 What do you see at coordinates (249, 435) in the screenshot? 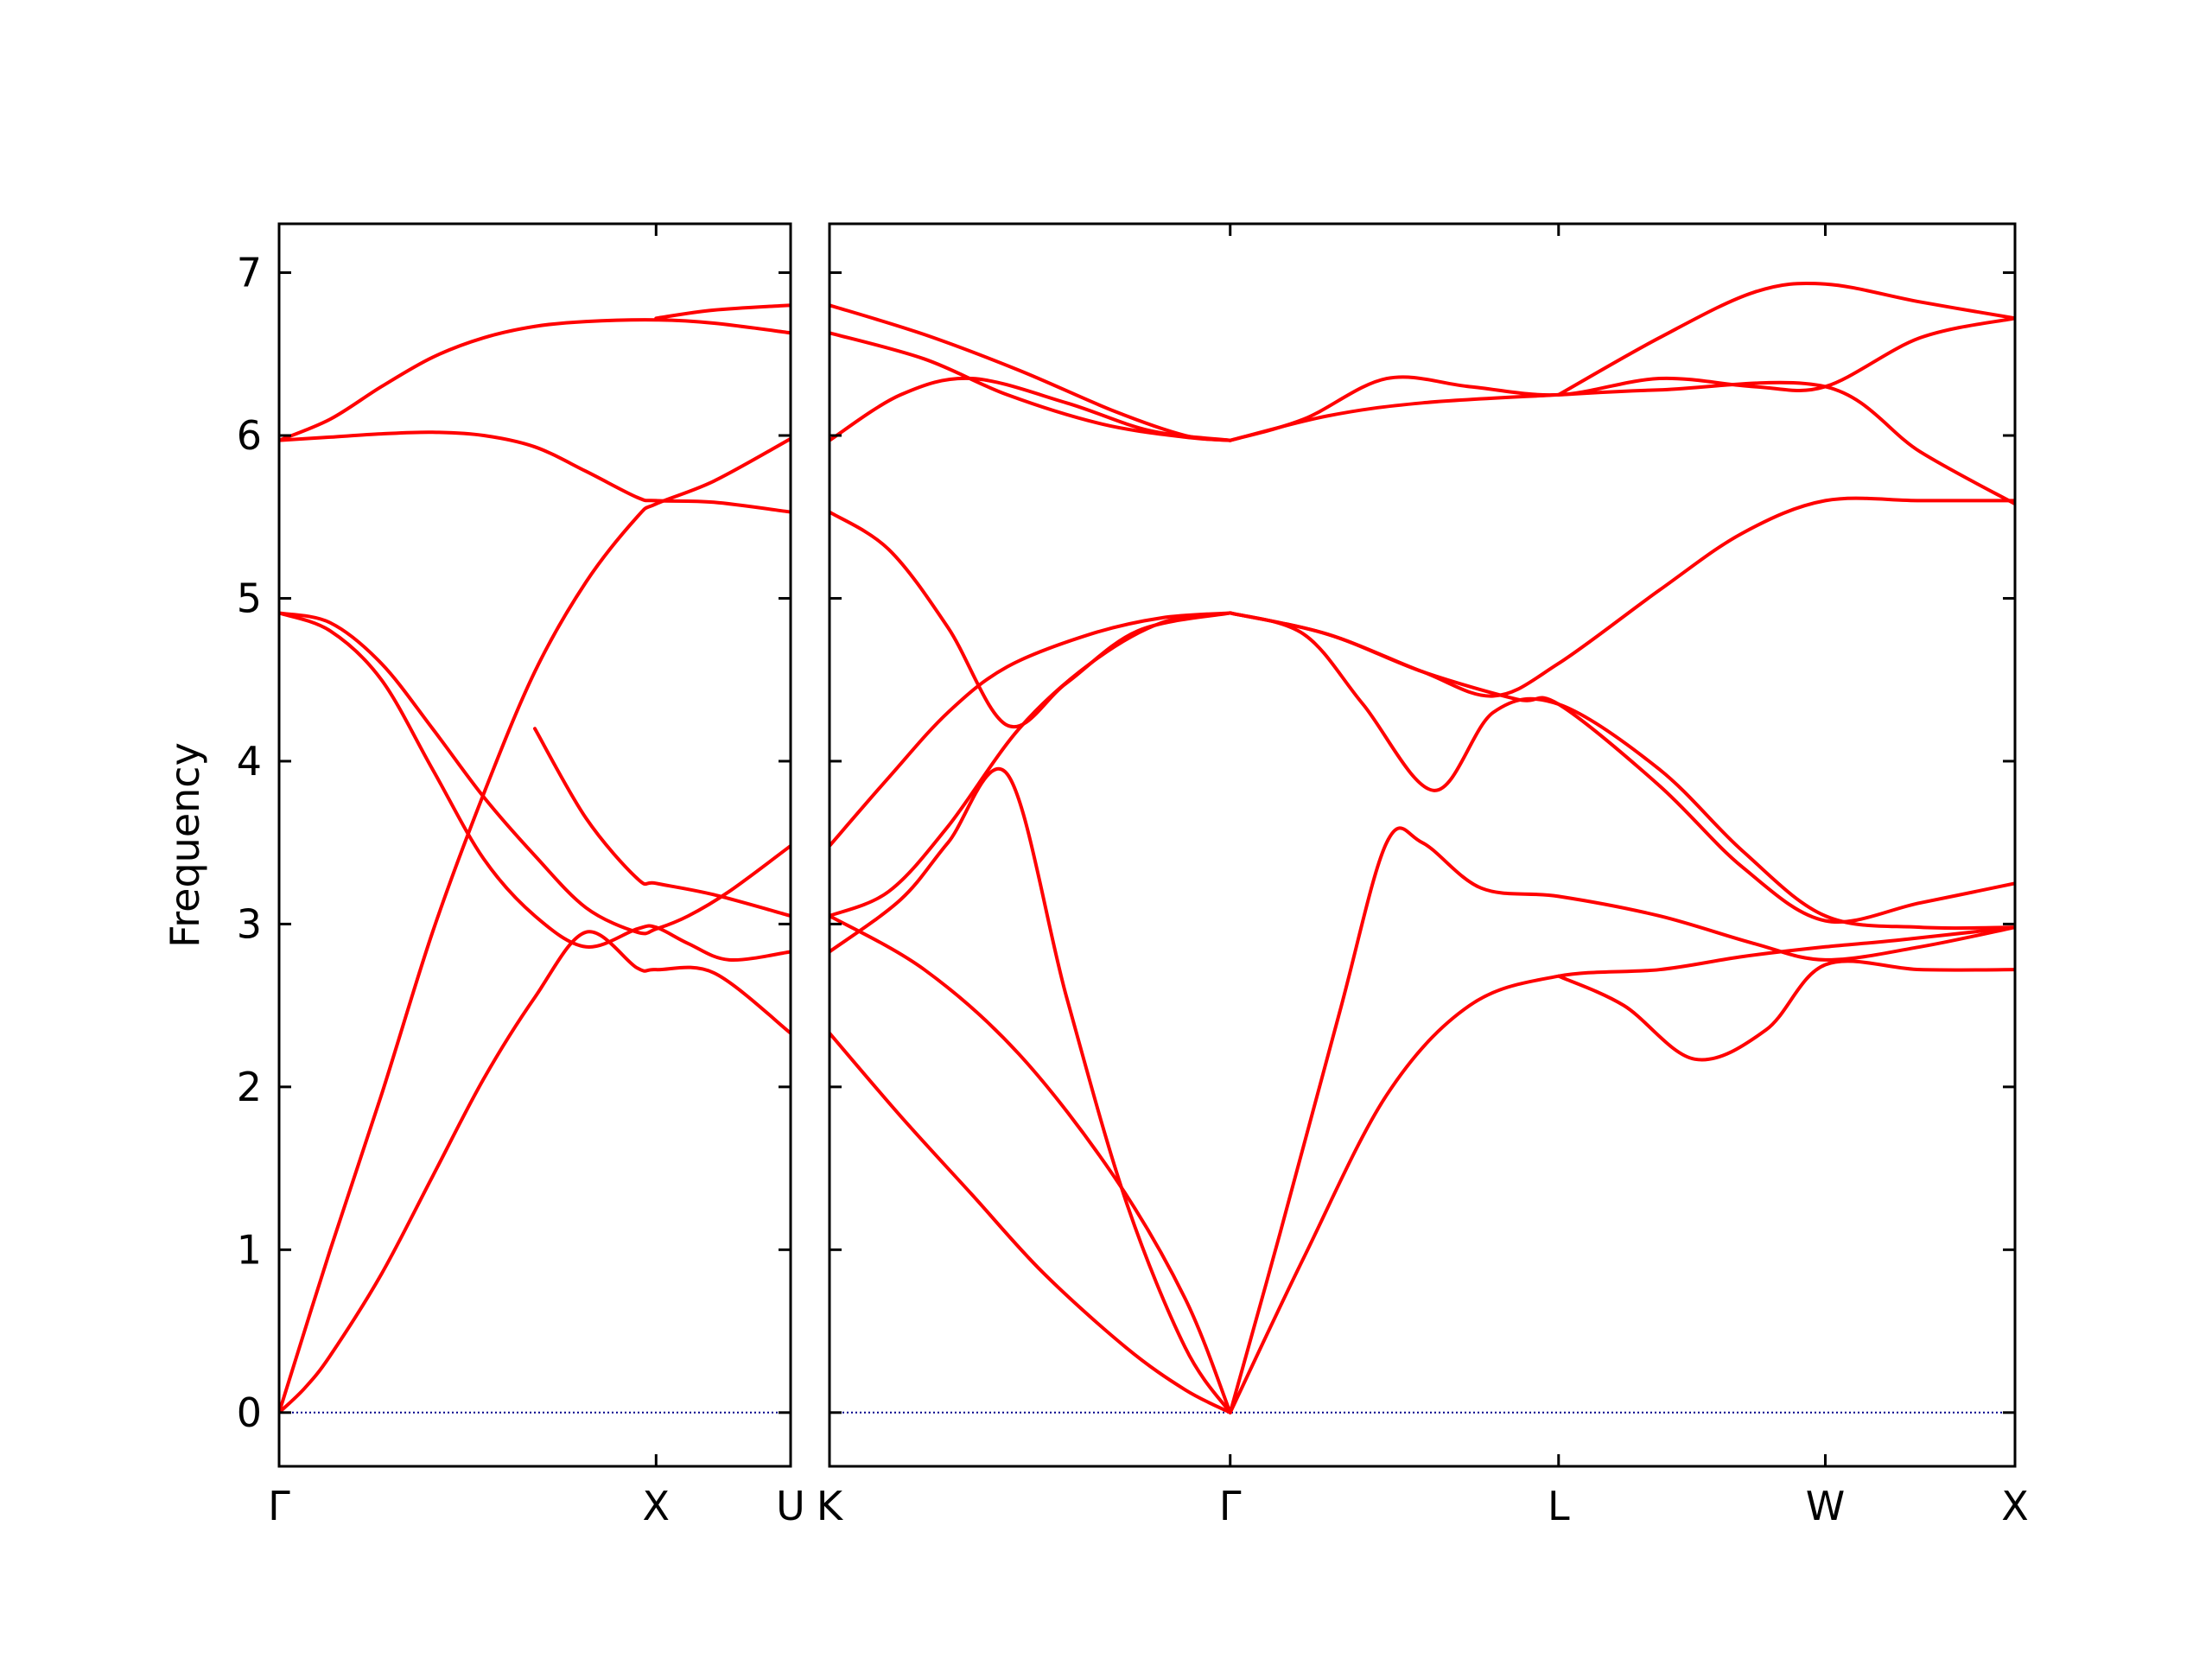
I see `y-tick-label: 6` at bounding box center [249, 435].